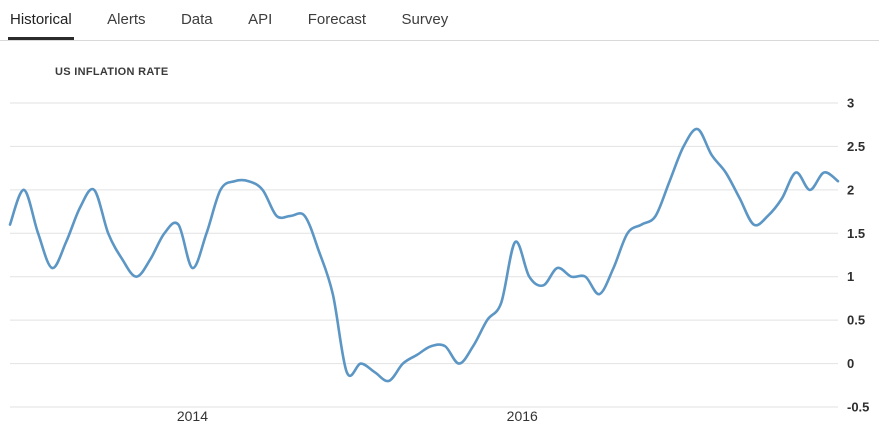 Image resolution: width=879 pixels, height=442 pixels. I want to click on tab-label: Data, so click(196, 19).